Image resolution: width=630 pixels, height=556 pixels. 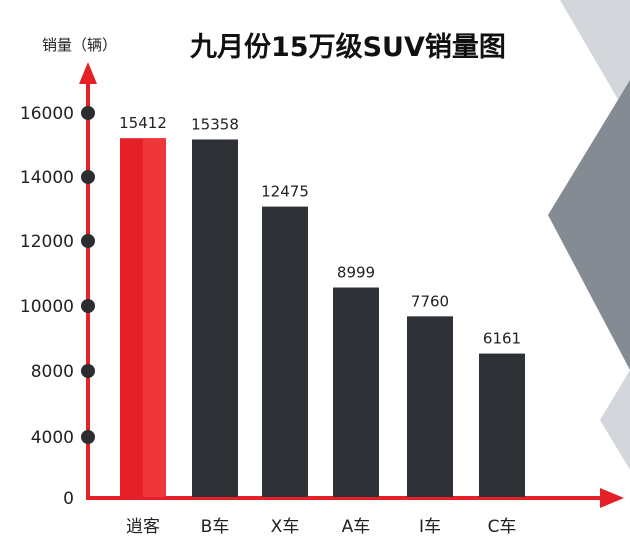 I want to click on category-labels: 逍客 B车 X车 A车 I车 C车, so click(x=321, y=527).